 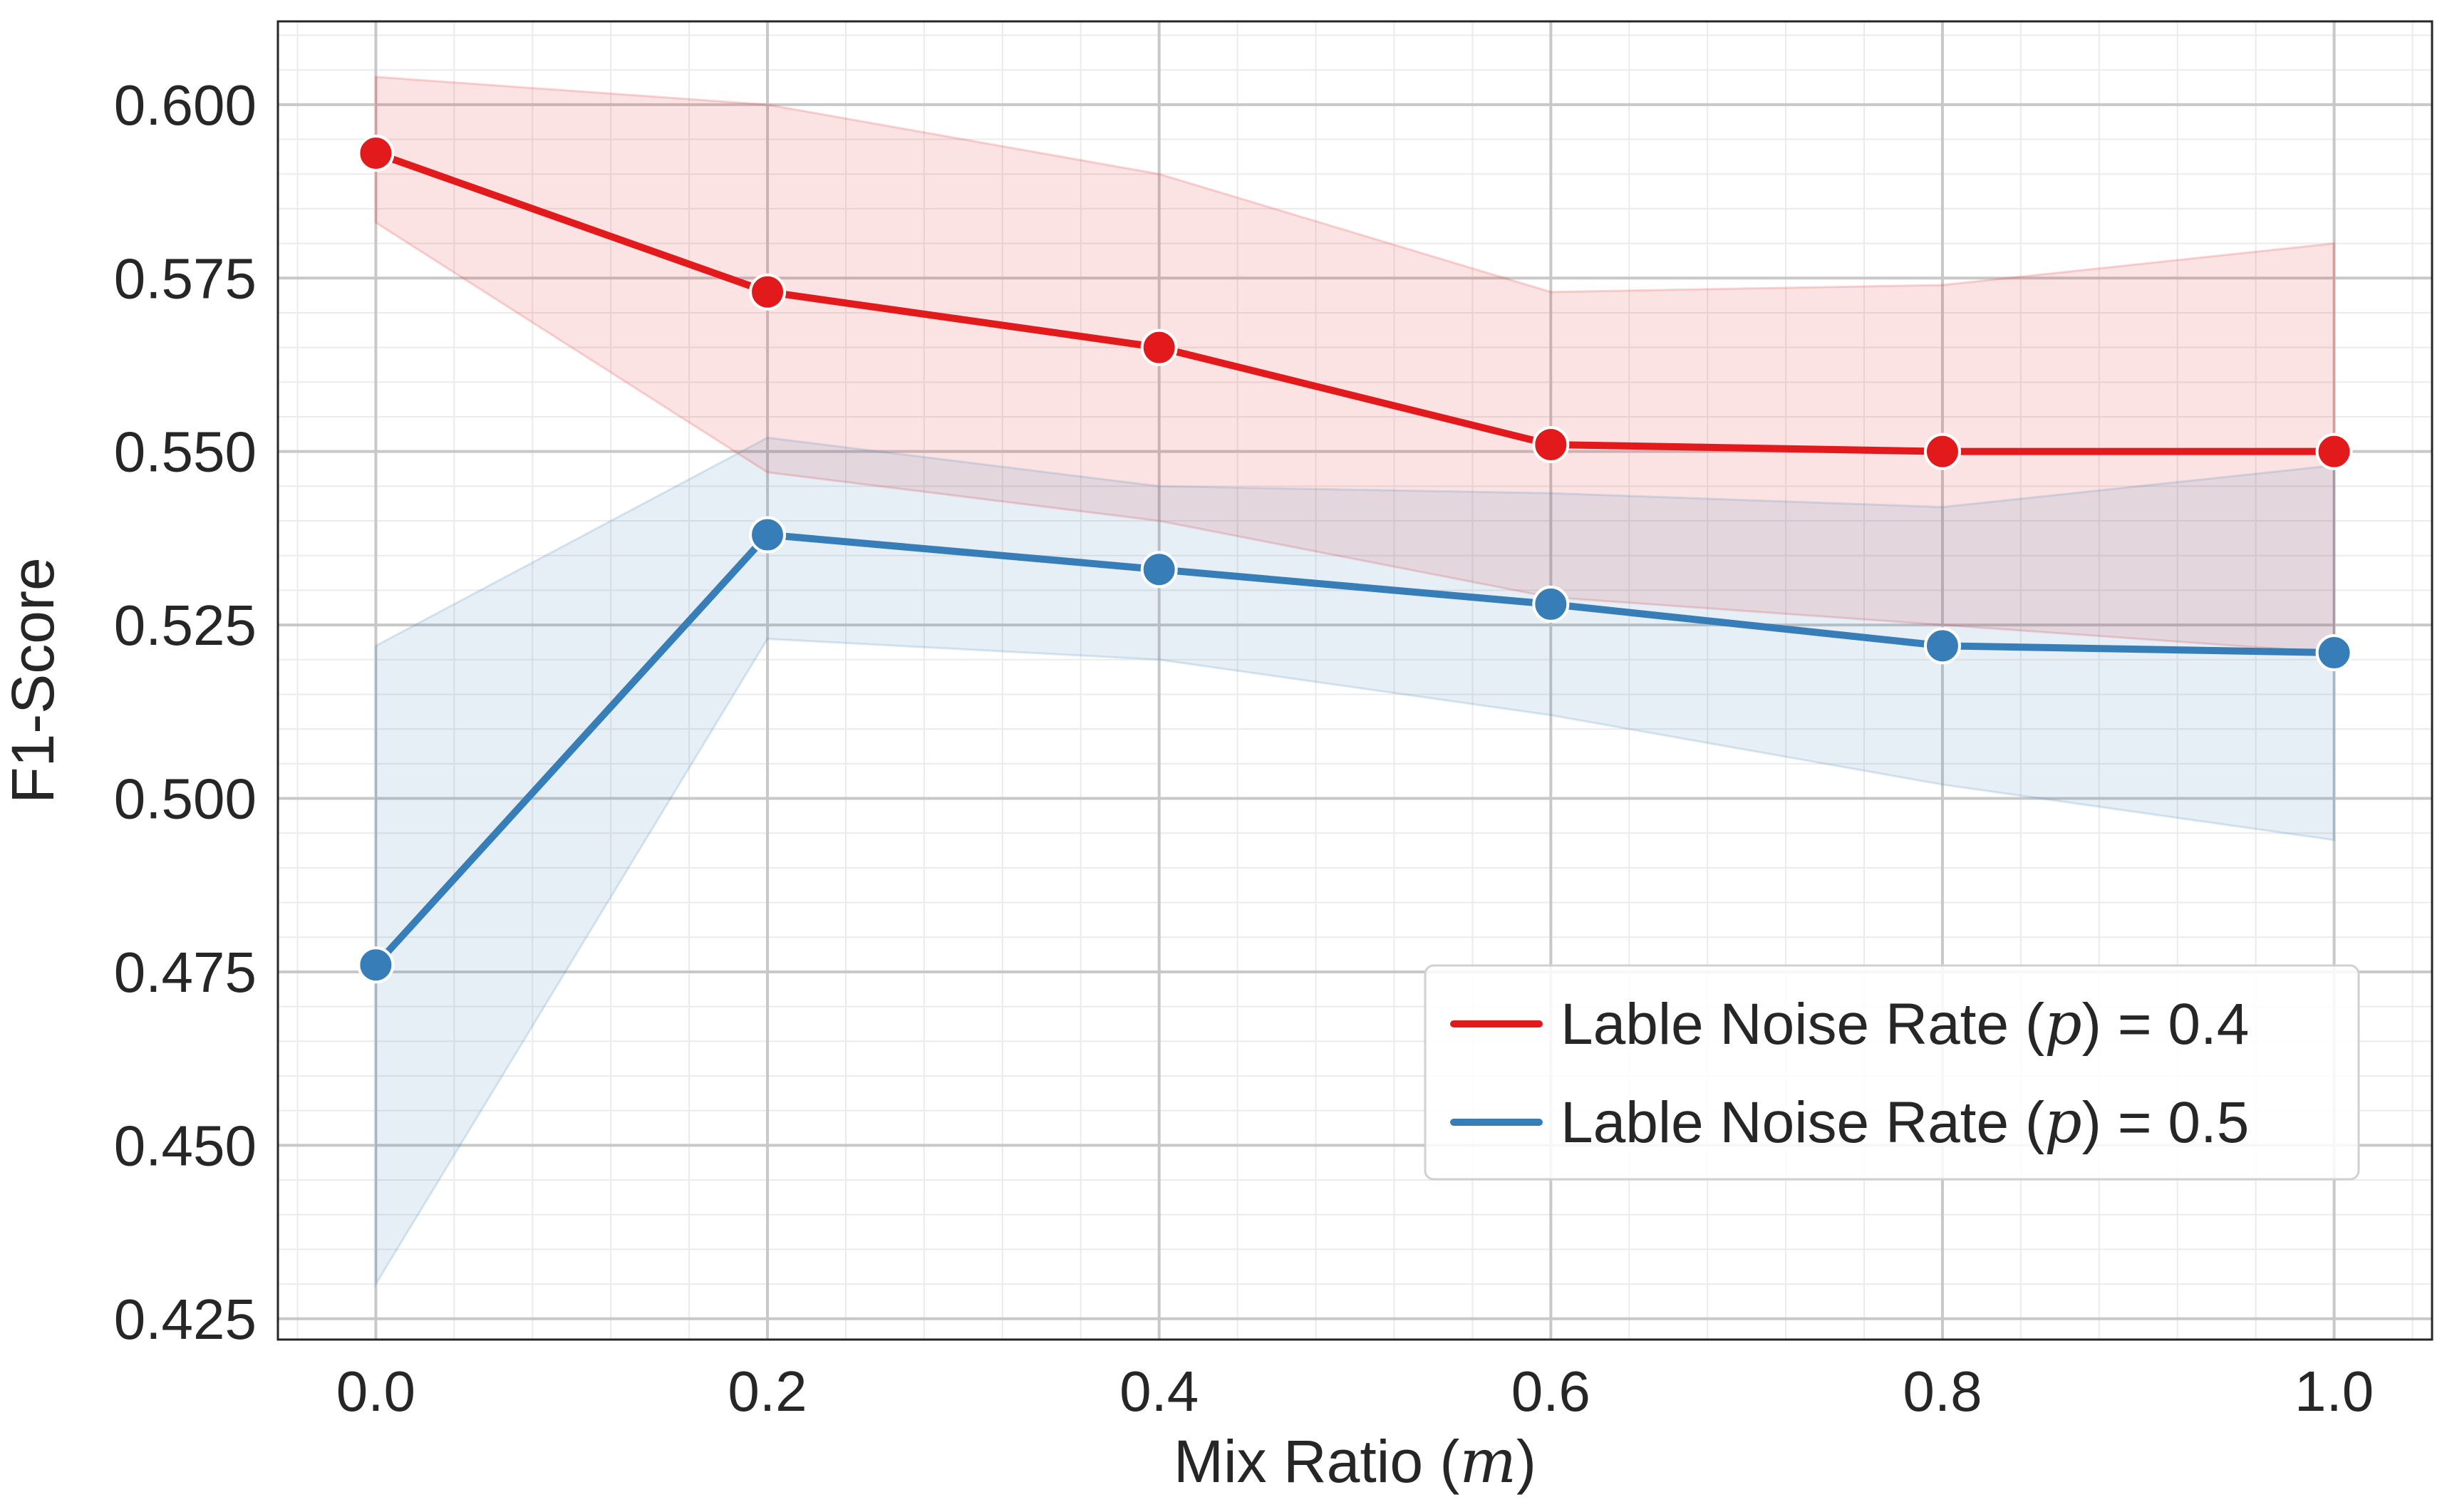 I want to click on legend-label-p05: Lable Noise Rate (p) = 0.5, so click(x=1905, y=1122).